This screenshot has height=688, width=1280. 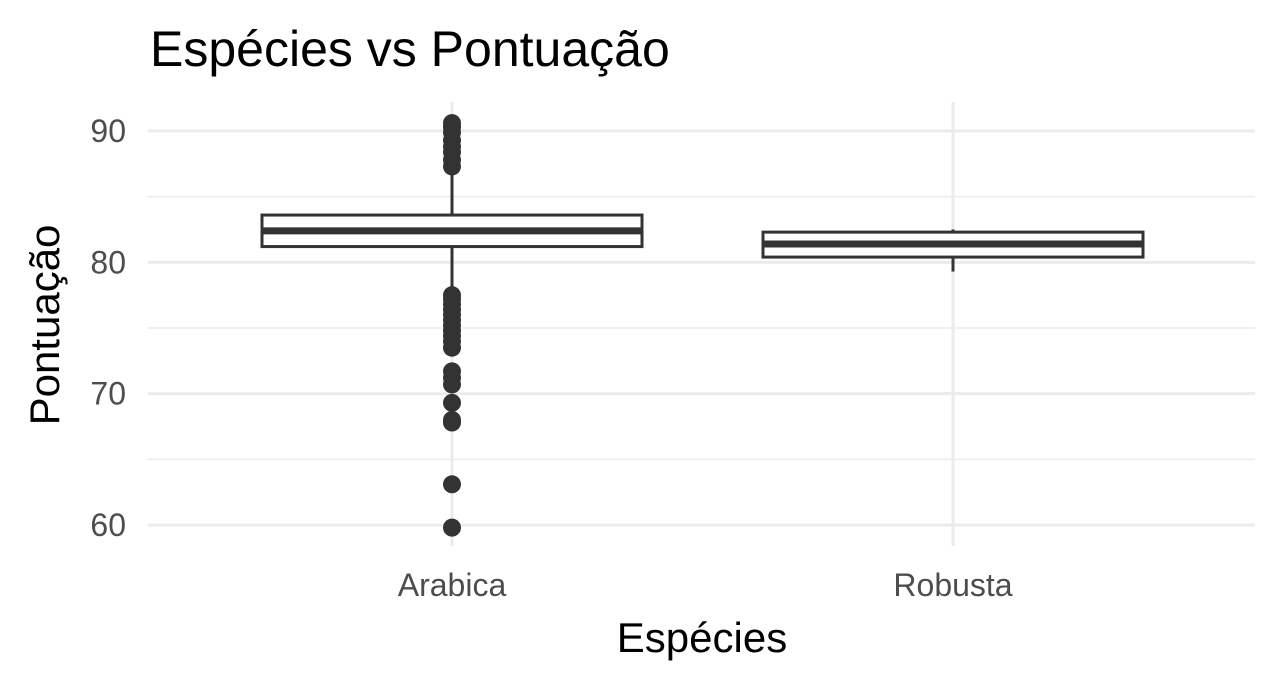 What do you see at coordinates (410, 49) in the screenshot?
I see `chart-title: Espécies vs Pontuação` at bounding box center [410, 49].